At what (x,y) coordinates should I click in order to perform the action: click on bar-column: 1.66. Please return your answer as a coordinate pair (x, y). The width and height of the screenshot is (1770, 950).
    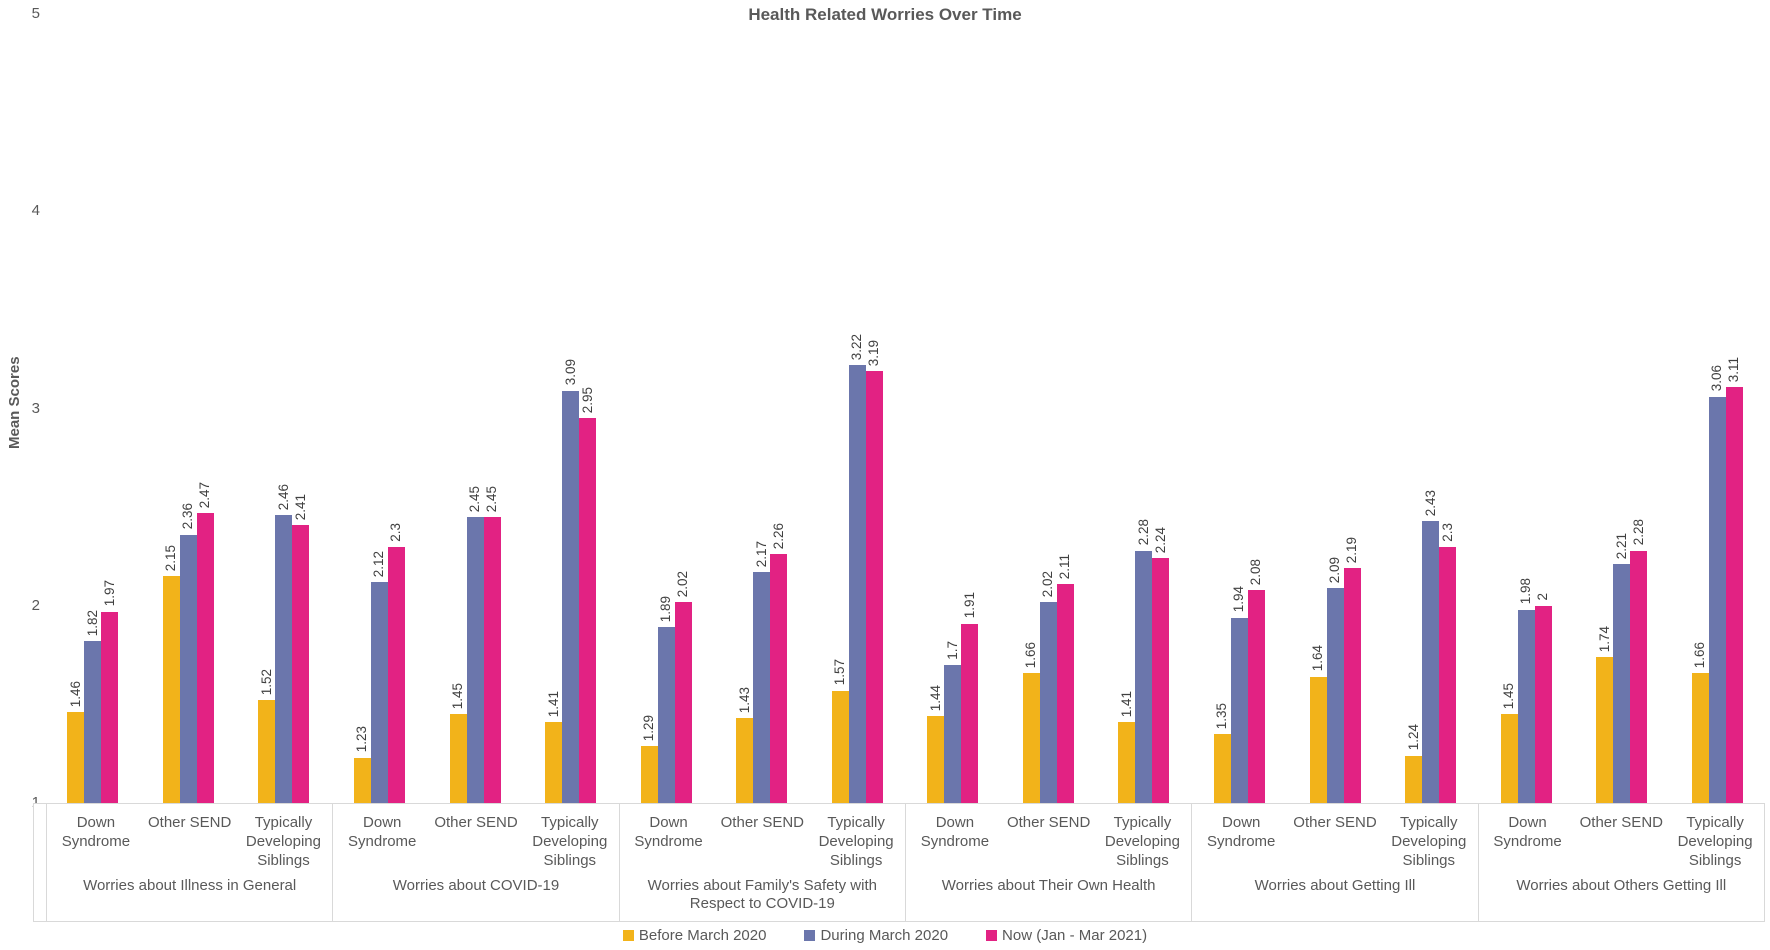
    Looking at the image, I should click on (1700, 722).